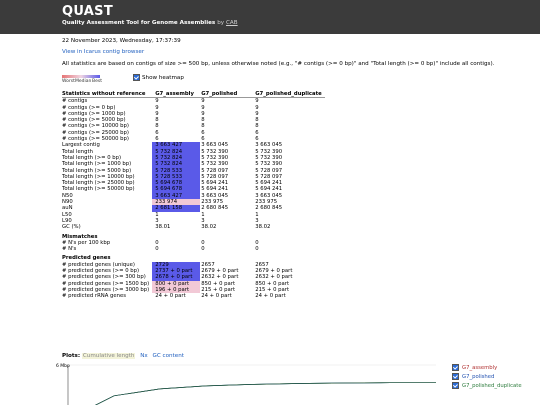 This screenshot has height=405, width=540. Describe the element at coordinates (269, 164) in the screenshot. I see `cell-value: 5 732 390` at that location.